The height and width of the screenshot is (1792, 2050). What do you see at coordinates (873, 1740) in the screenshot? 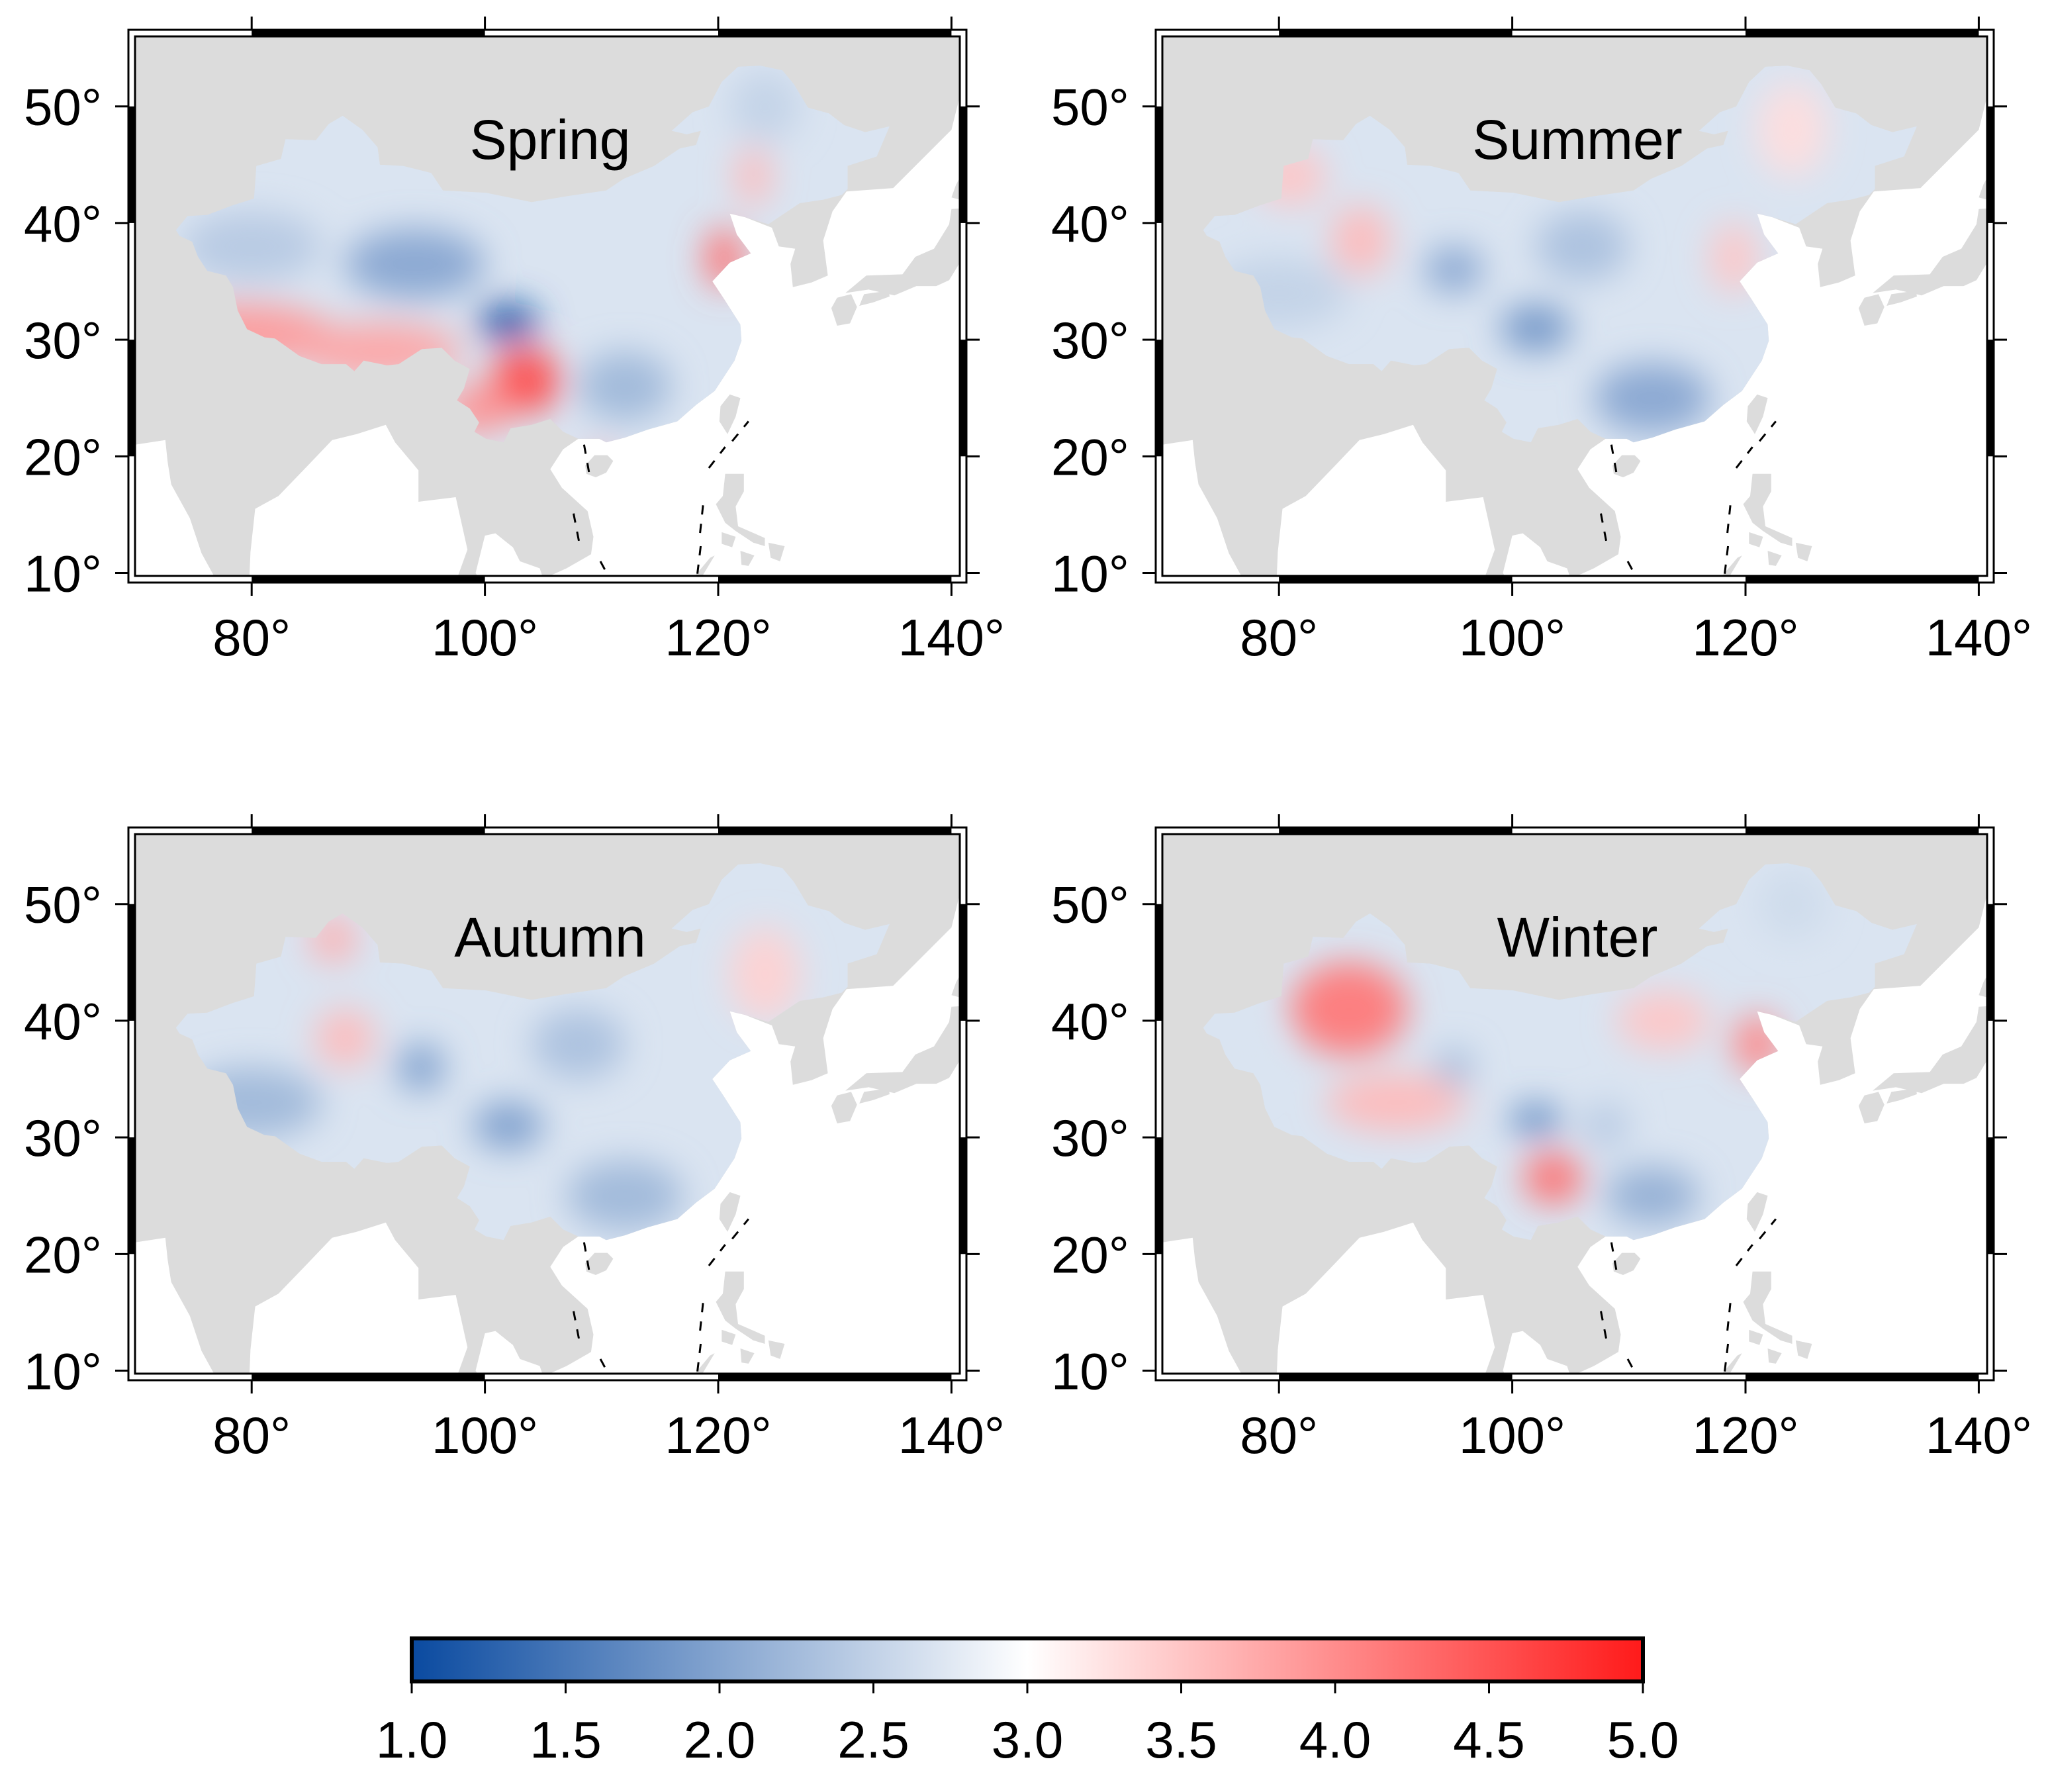
I see `colorbar-label: 2.5` at bounding box center [873, 1740].